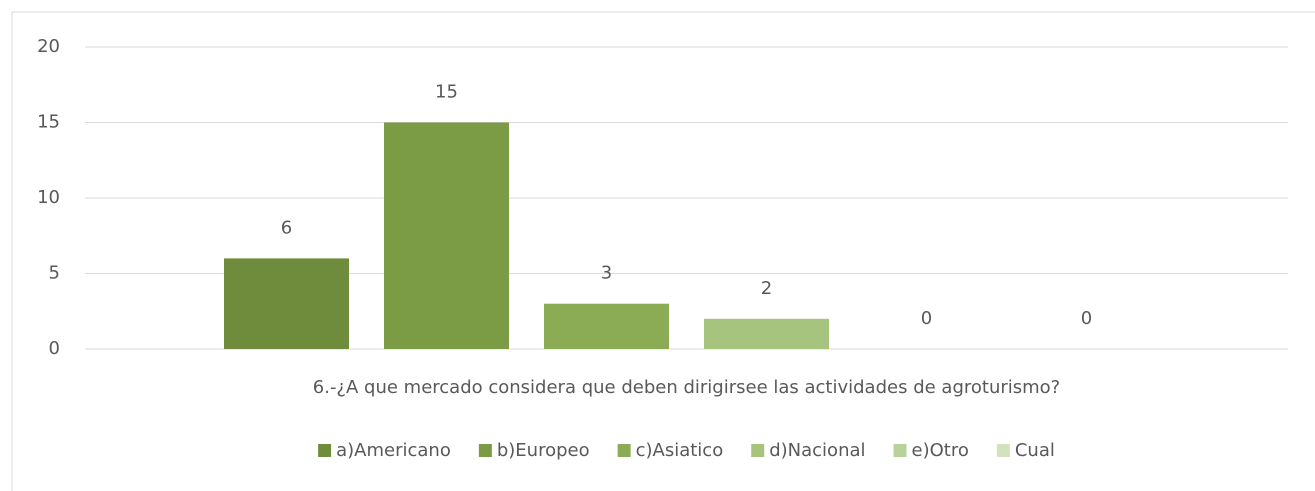  Describe the element at coordinates (48, 122) in the screenshot. I see `y-tick-label: 15` at that location.